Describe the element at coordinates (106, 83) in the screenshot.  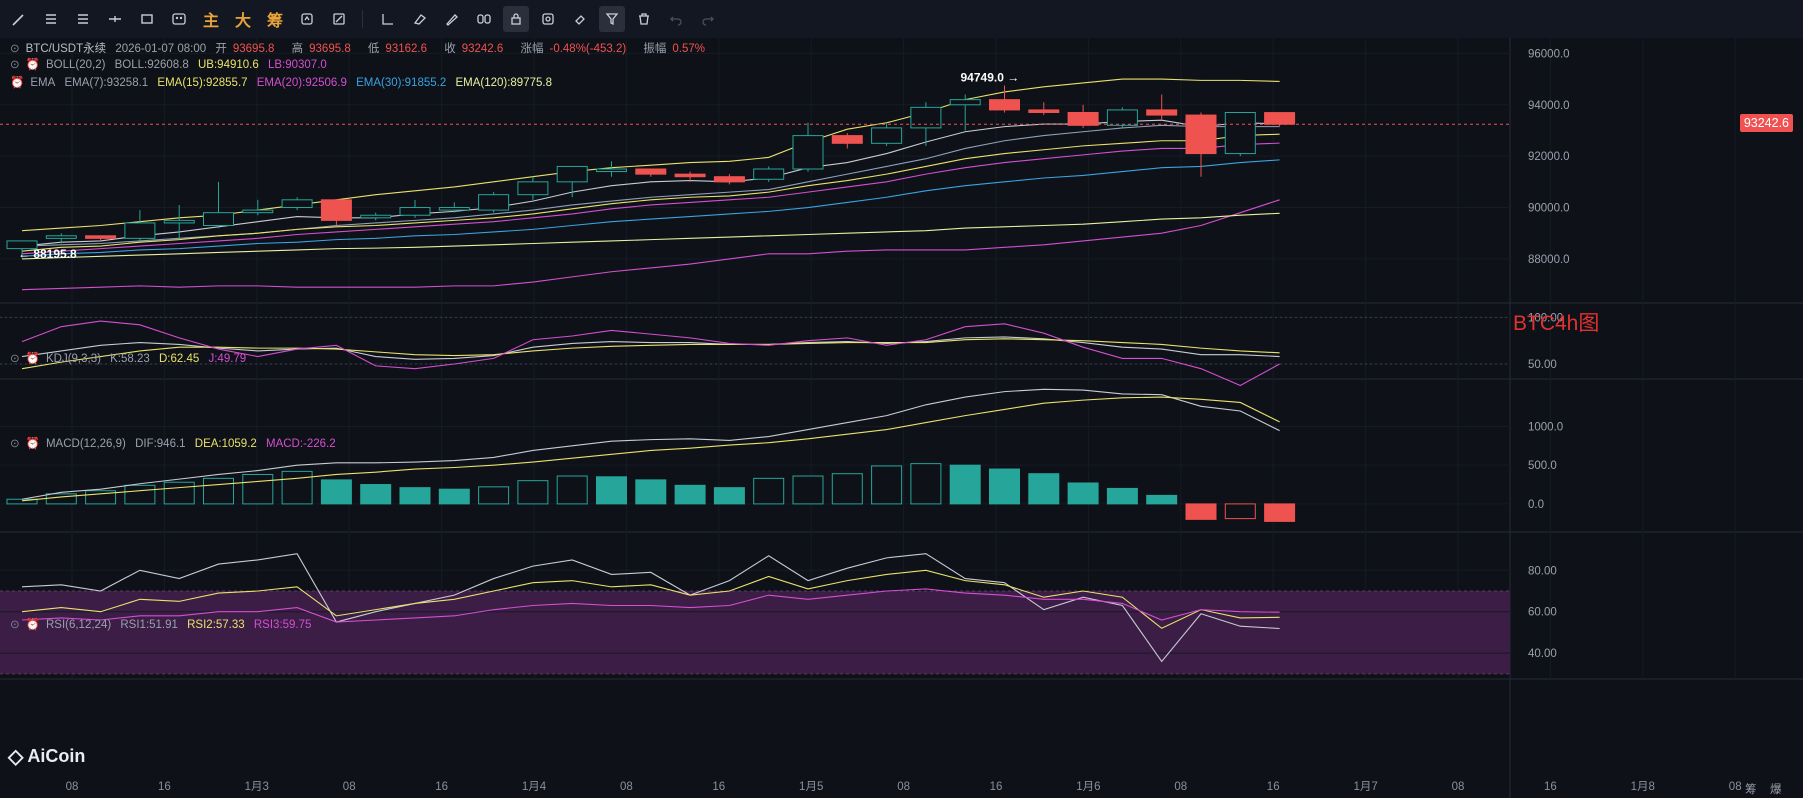
I see `ema7: EMA(7):93258.1` at that location.